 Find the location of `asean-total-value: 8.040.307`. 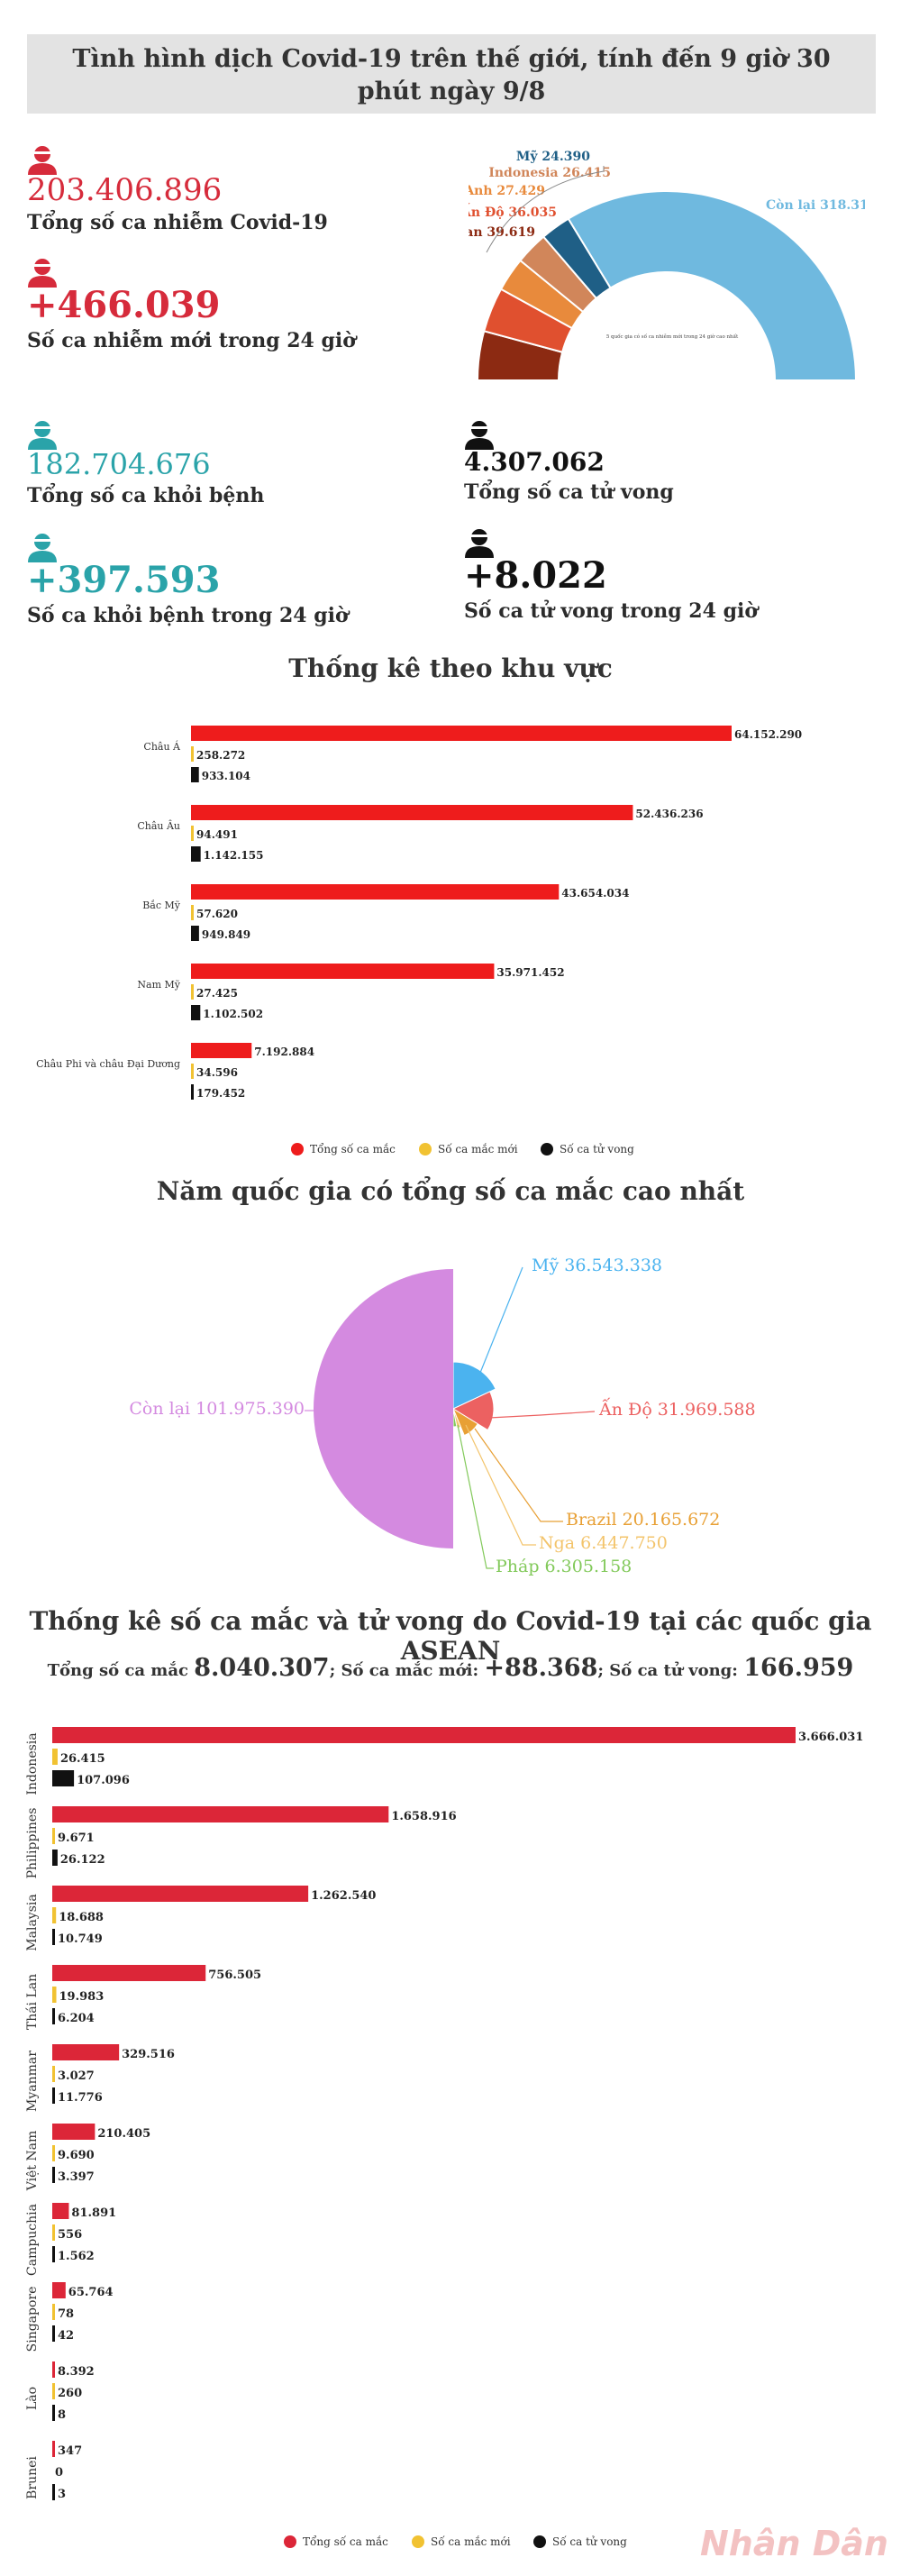

asean-total-value: 8.040.307 is located at coordinates (262, 1668).